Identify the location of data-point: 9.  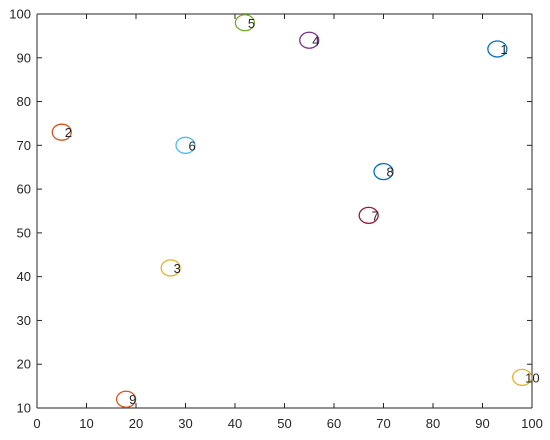
(126, 399).